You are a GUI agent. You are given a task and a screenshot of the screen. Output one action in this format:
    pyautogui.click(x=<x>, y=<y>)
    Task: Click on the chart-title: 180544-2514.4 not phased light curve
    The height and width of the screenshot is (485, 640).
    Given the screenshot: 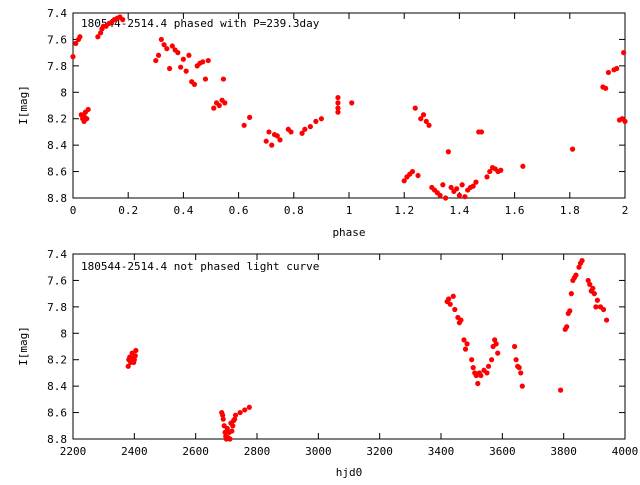 What is the action you would take?
    pyautogui.click(x=200, y=266)
    